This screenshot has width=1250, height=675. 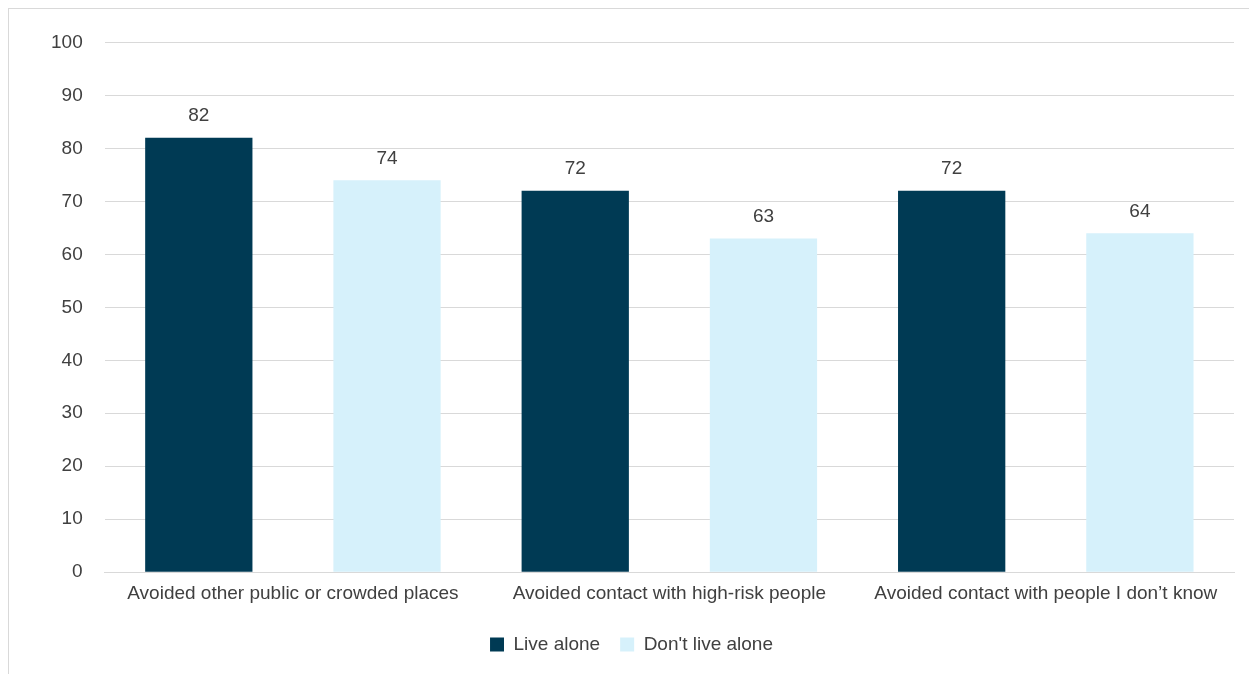 What do you see at coordinates (72, 465) in the screenshot?
I see `y-tick-label: 20` at bounding box center [72, 465].